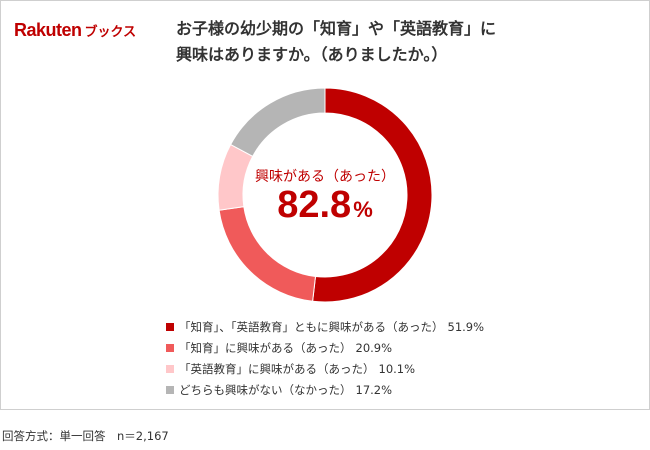  What do you see at coordinates (396, 42) in the screenshot?
I see `chart-title: お子様の幼少期の「知育」や「英語教育」に 興味はありますか。（ありましたか。）` at bounding box center [396, 42].